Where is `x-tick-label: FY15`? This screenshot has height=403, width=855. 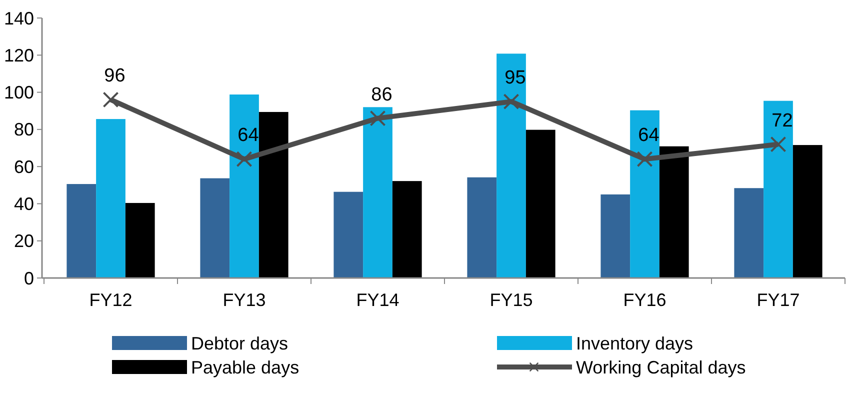 x-tick-label: FY15 is located at coordinates (511, 300).